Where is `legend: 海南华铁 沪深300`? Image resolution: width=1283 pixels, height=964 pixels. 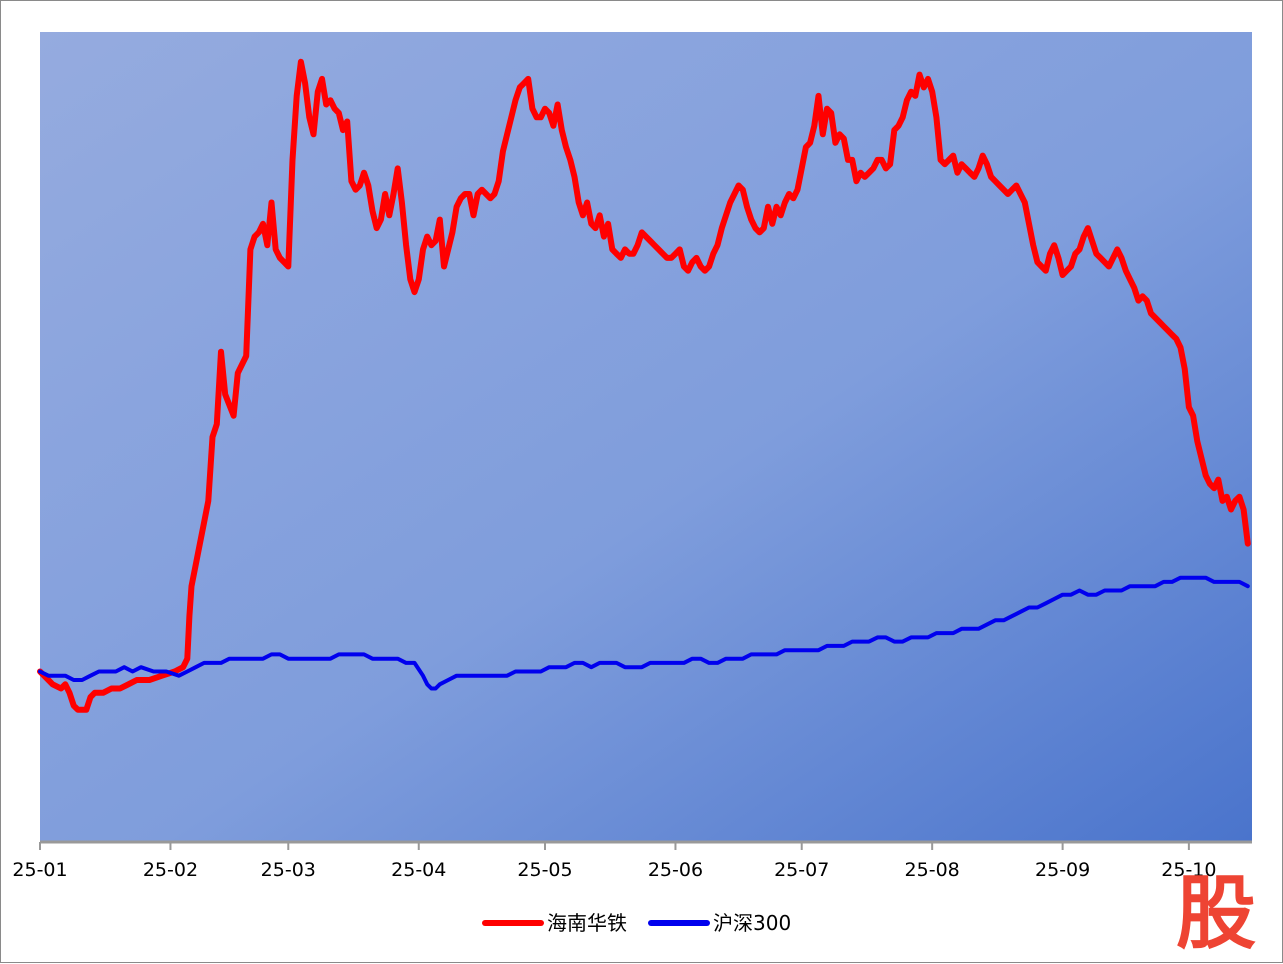
legend: 海南华铁 沪深300 is located at coordinates (636, 923).